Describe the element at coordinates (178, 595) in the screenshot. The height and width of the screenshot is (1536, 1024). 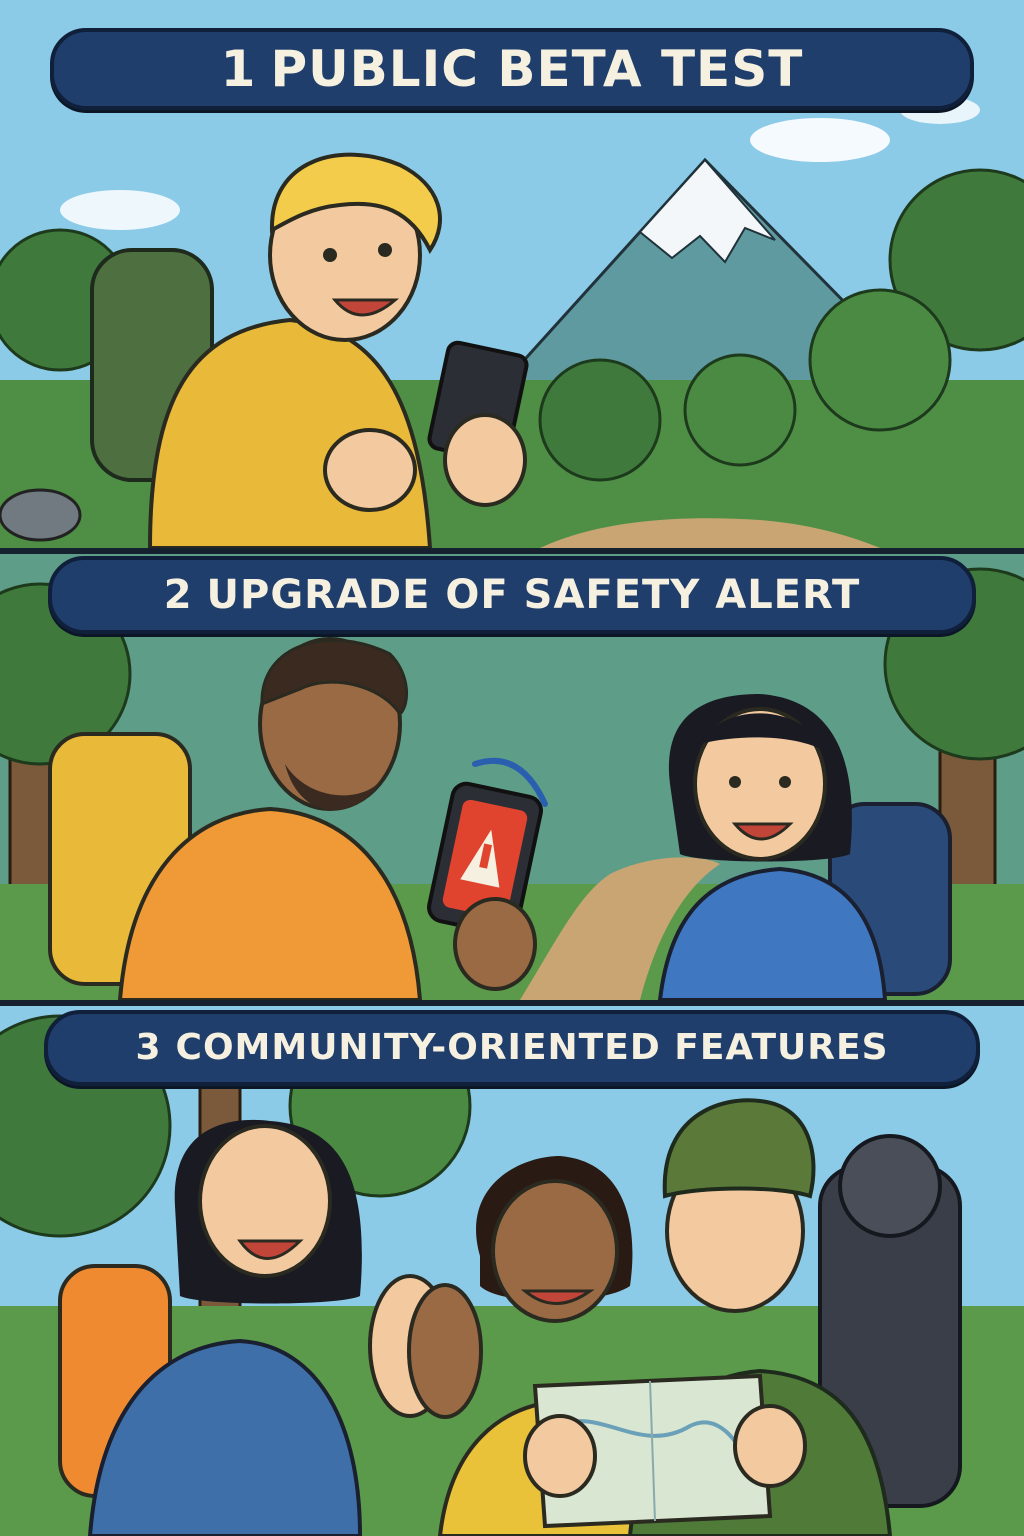
I see `panel-2-number: 2` at that location.